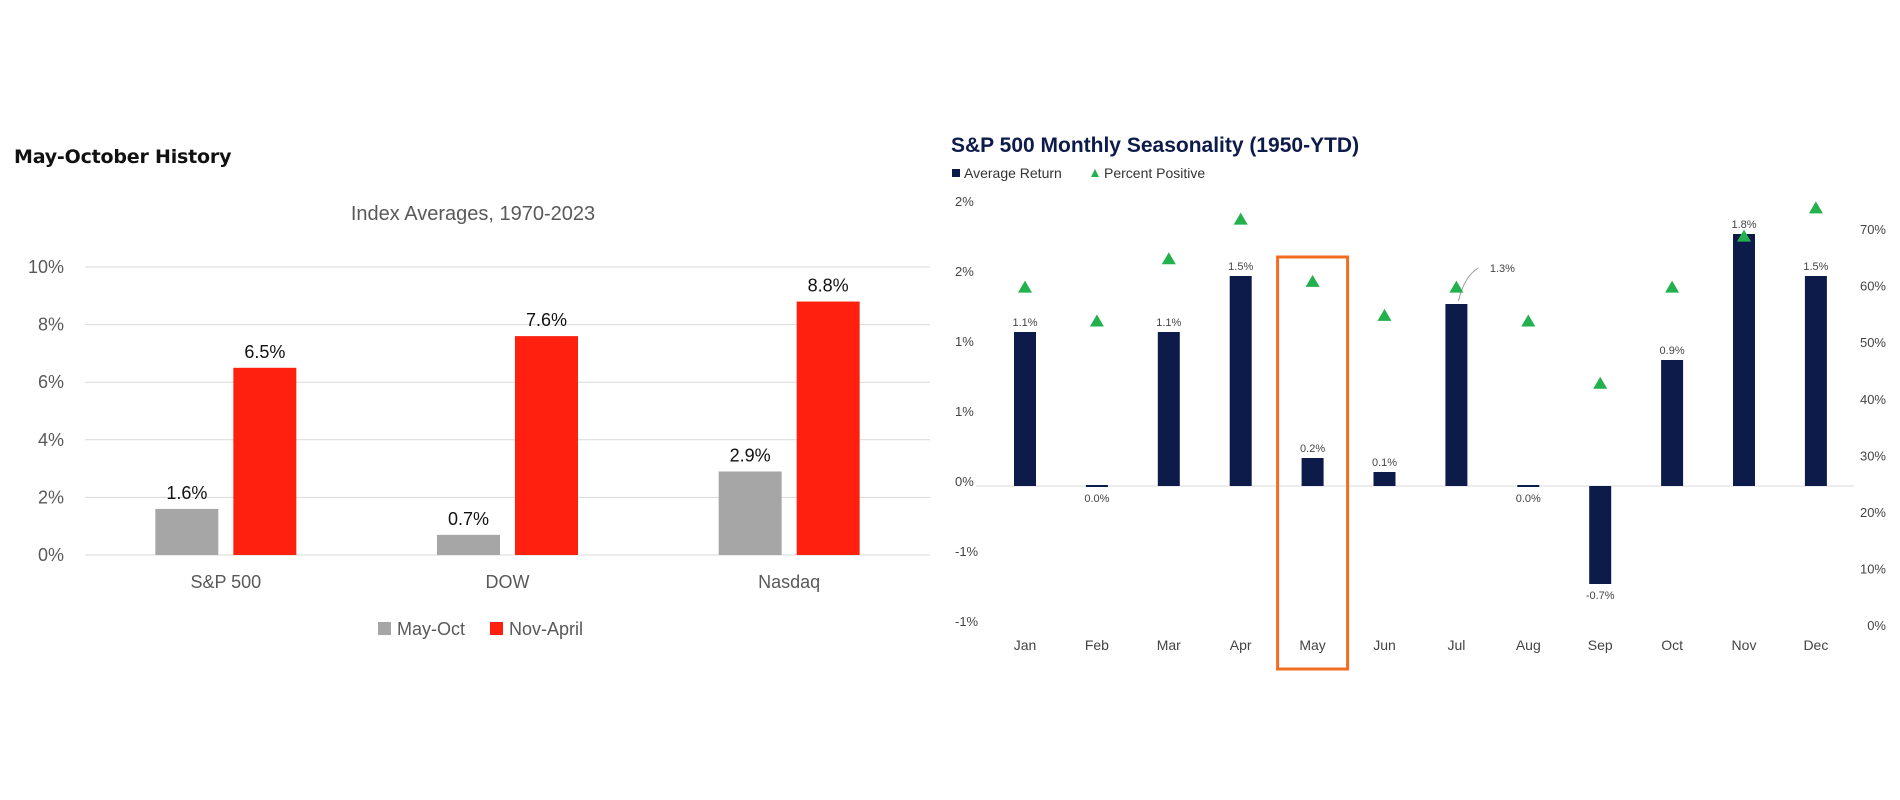 The image size is (1900, 800). Describe the element at coordinates (1672, 645) in the screenshot. I see `x-tick-label: Oct` at that location.